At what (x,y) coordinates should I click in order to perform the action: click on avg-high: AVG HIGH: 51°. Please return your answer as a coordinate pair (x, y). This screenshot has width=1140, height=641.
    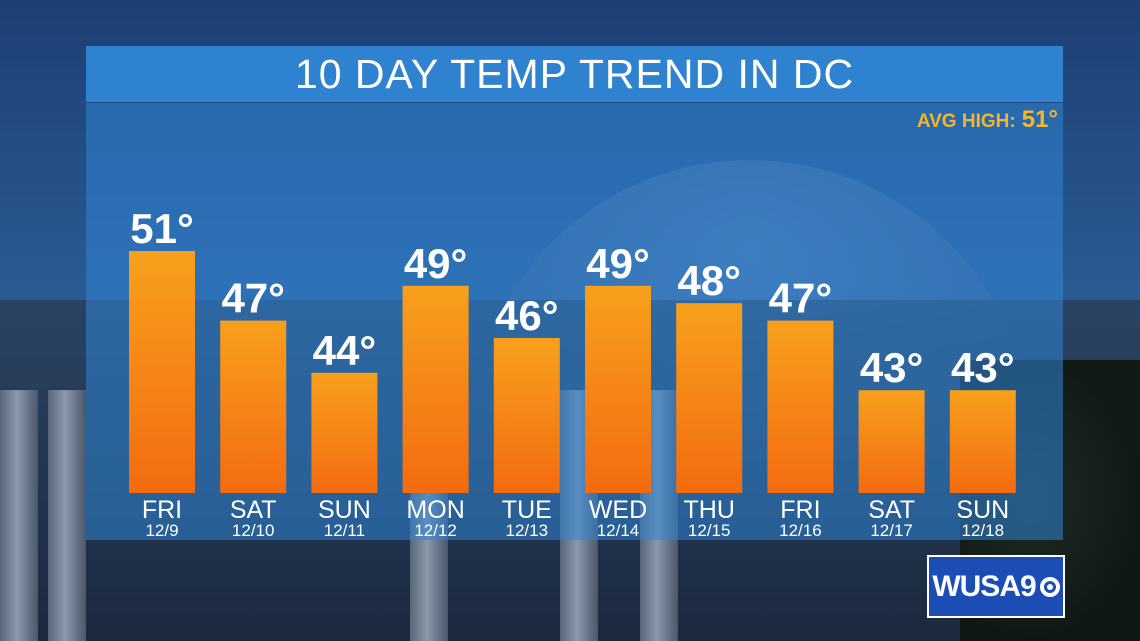
    Looking at the image, I should click on (987, 120).